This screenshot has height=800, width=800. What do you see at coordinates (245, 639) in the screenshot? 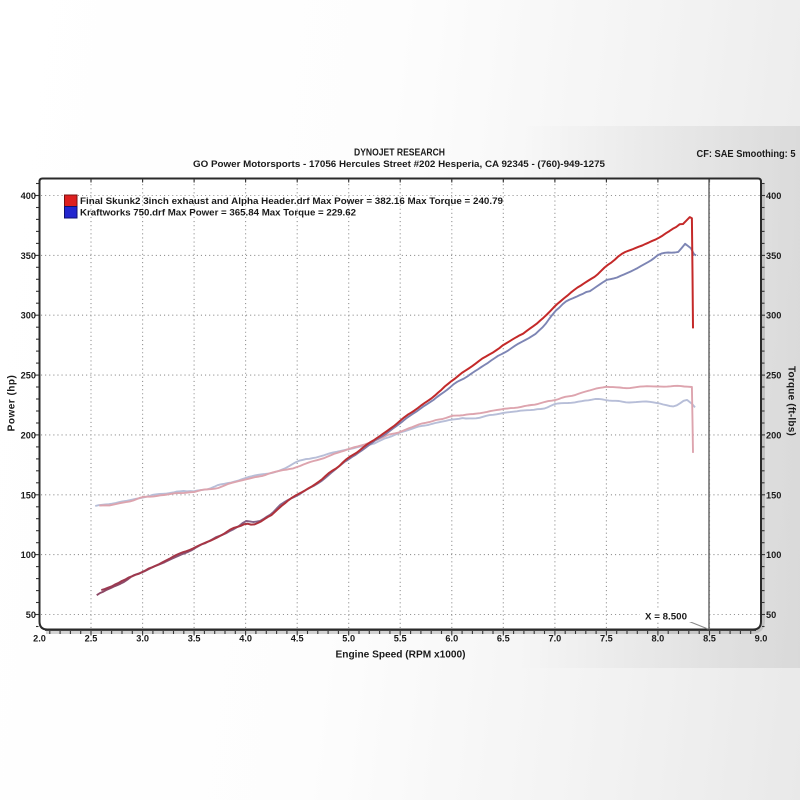
I see `svg-text: 4.0` at bounding box center [245, 639].